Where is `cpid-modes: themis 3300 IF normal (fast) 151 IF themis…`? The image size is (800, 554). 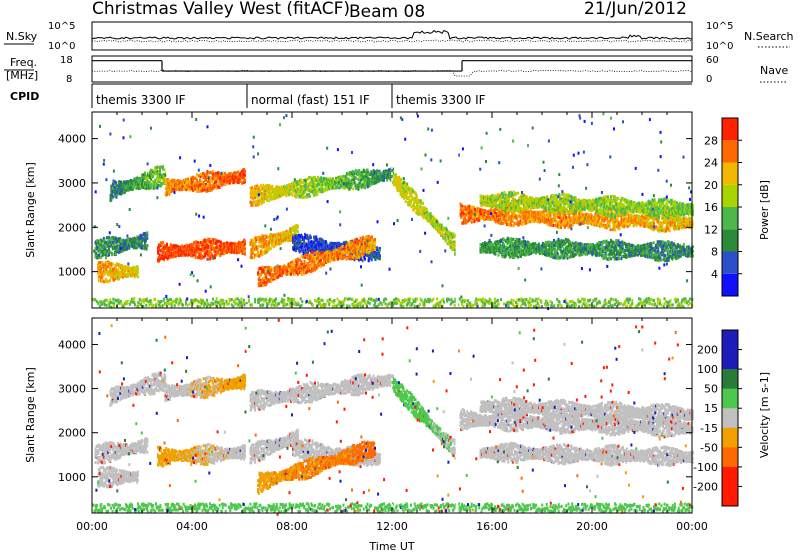 cpid-modes: themis 3300 IF normal (fast) 151 IF themis… is located at coordinates (391, 95).